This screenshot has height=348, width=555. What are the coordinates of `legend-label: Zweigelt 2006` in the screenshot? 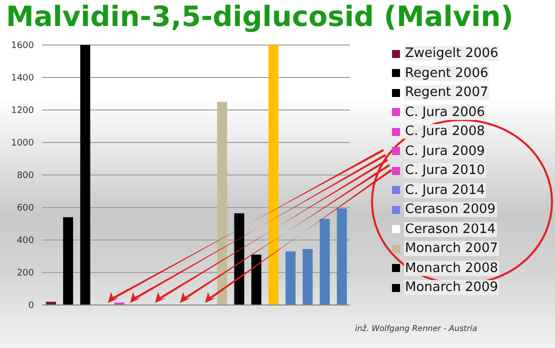 It's located at (452, 54).